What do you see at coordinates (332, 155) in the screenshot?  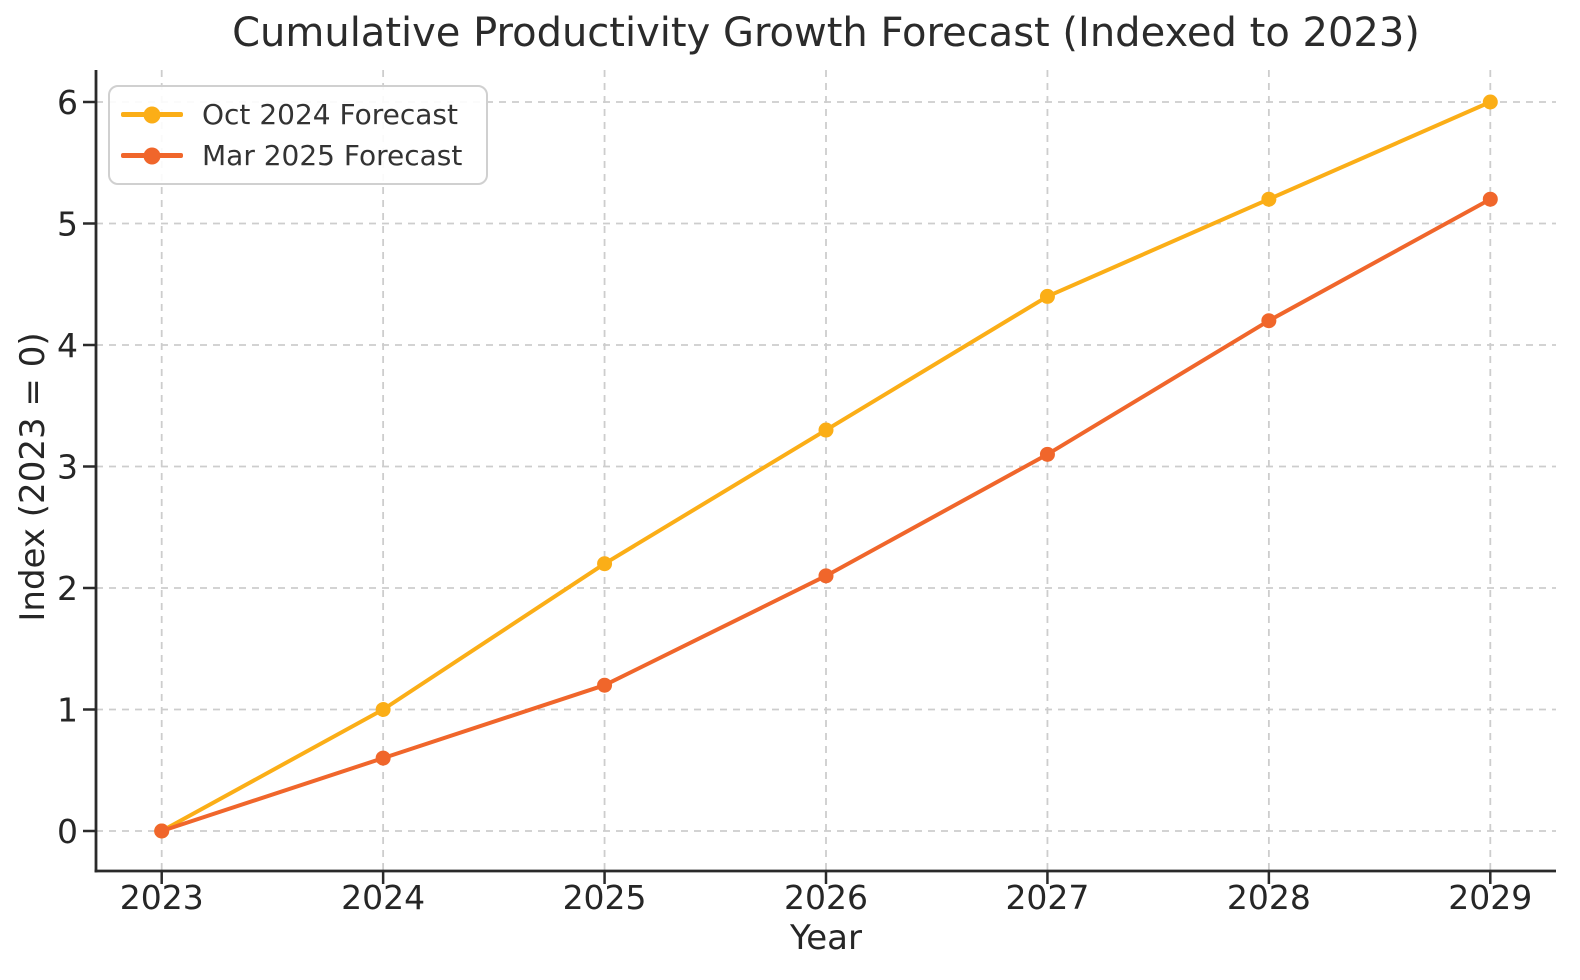 I see `legend-label: Mar 2025 Forecast` at bounding box center [332, 155].